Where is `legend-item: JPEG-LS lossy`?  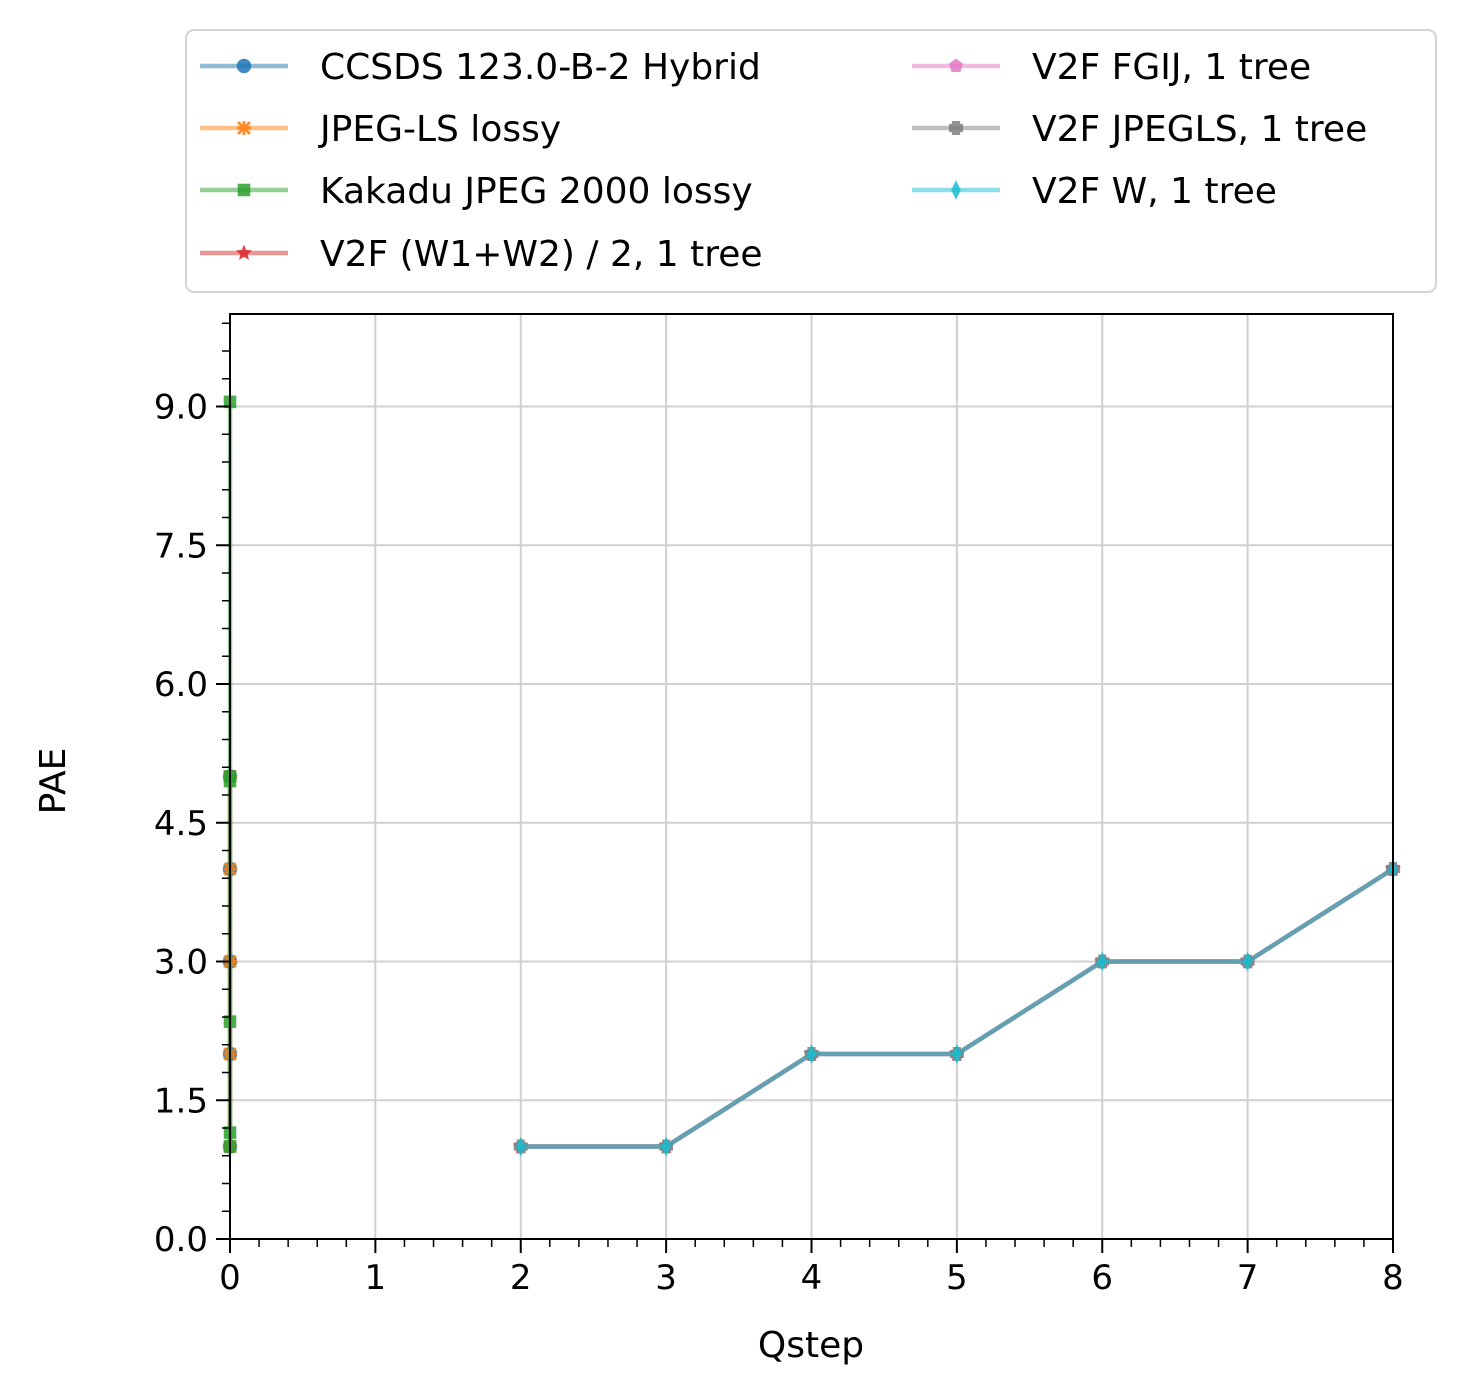 legend-item: JPEG-LS lossy is located at coordinates (380, 129).